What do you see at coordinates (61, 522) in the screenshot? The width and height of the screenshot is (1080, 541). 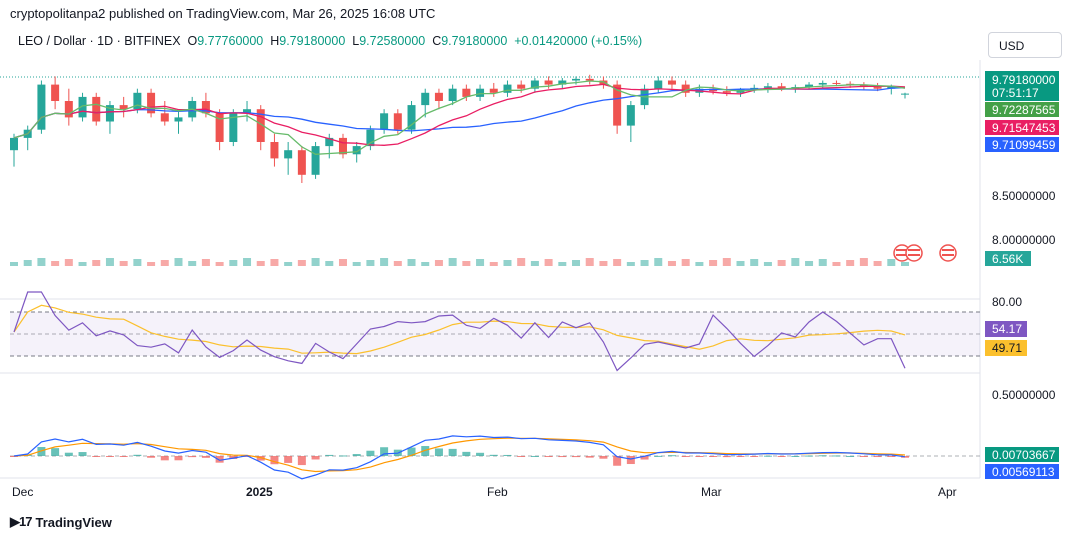 I see `tradingview-logo: ▶17 TradingView` at bounding box center [61, 522].